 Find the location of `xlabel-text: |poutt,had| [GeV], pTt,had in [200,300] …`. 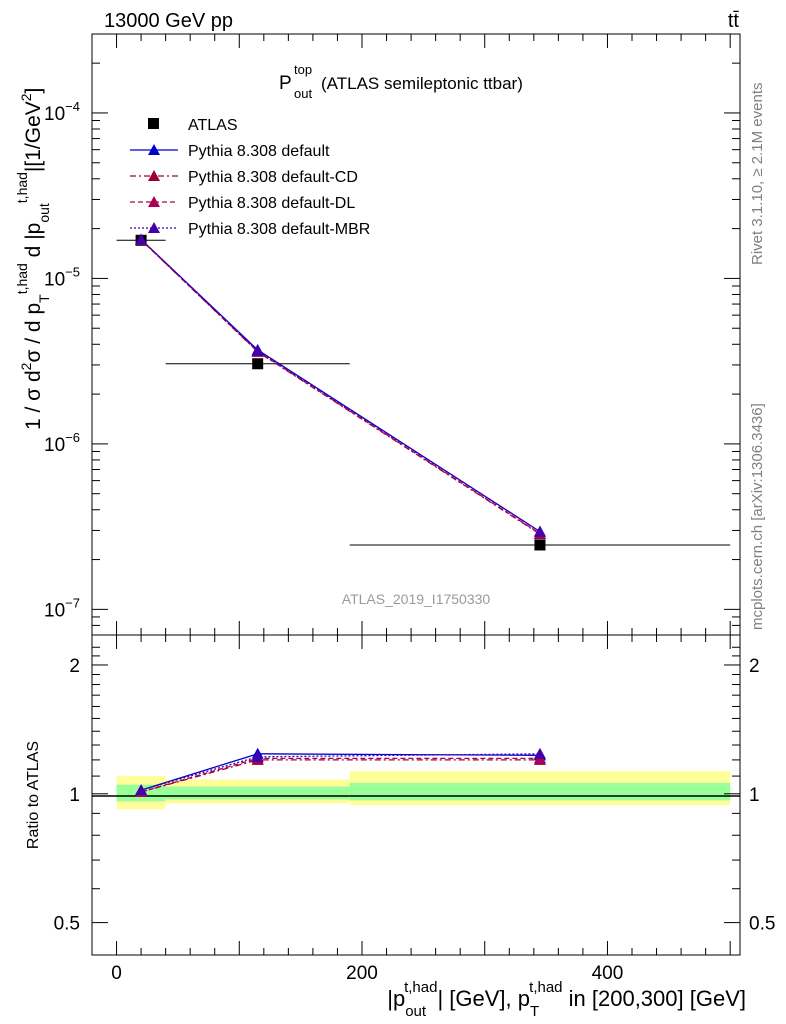

xlabel-text: |poutt,had| [GeV], pTt,had in [200,300] … is located at coordinates (566, 999).